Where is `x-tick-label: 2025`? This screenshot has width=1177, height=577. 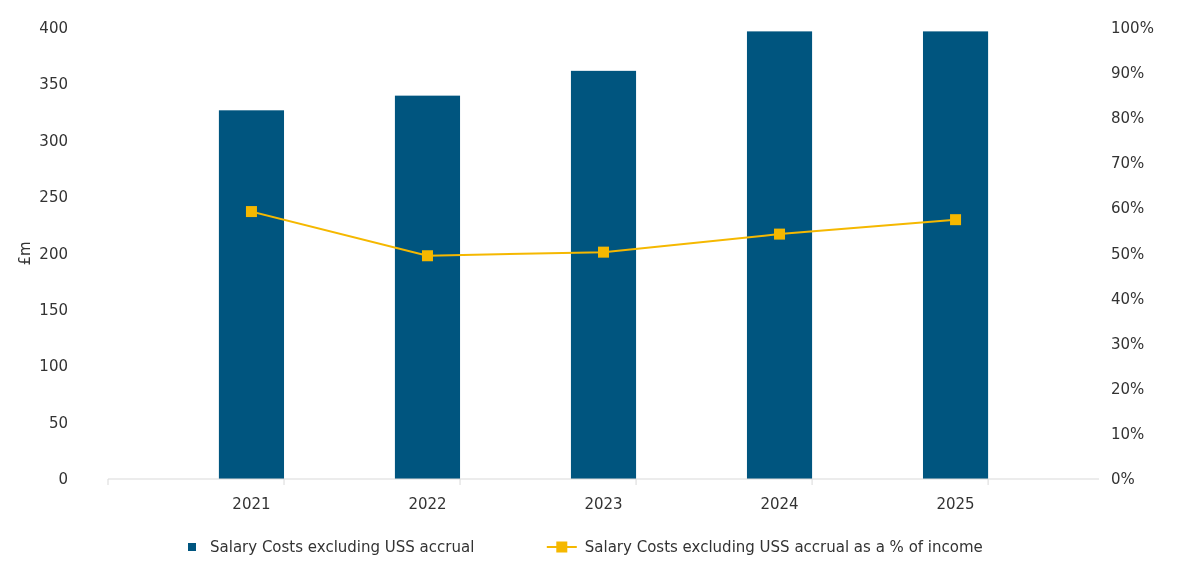
x-tick-label: 2025 is located at coordinates (955, 504).